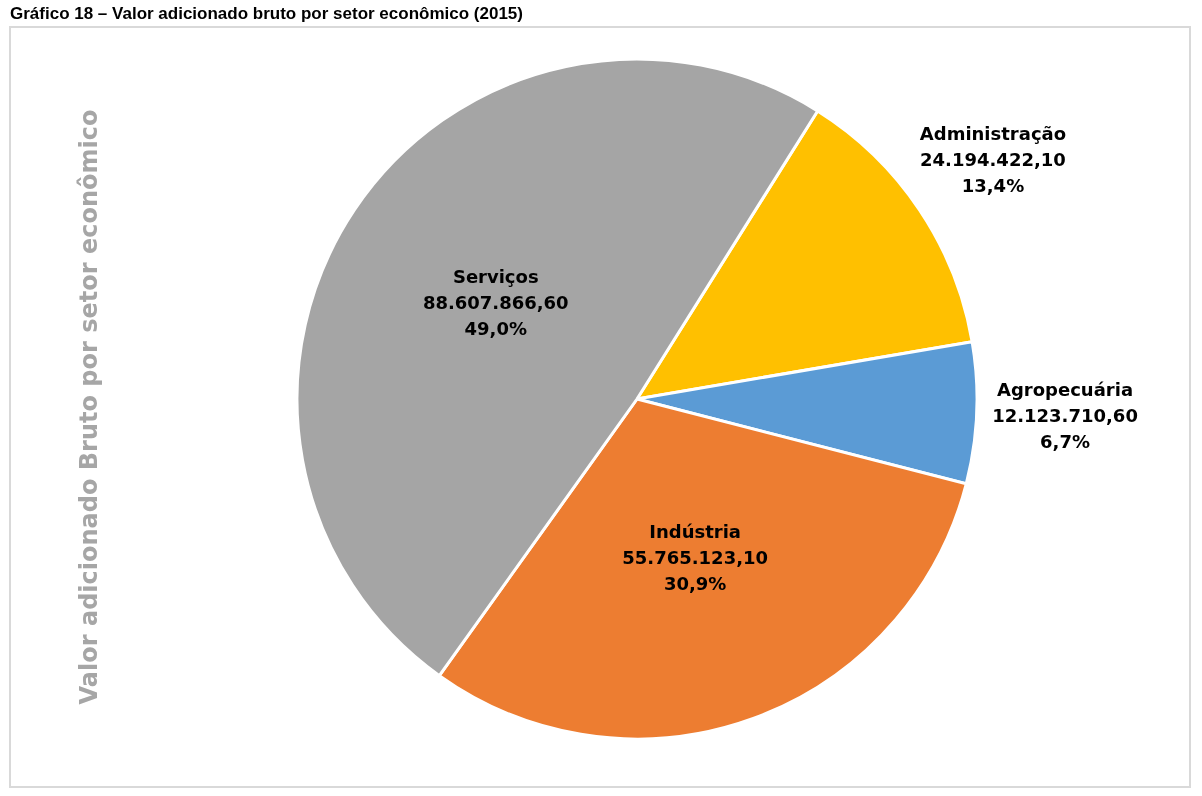  Describe the element at coordinates (89, 407) in the screenshot. I see `text: Valor adicionado Bruto por setor econômico` at that location.